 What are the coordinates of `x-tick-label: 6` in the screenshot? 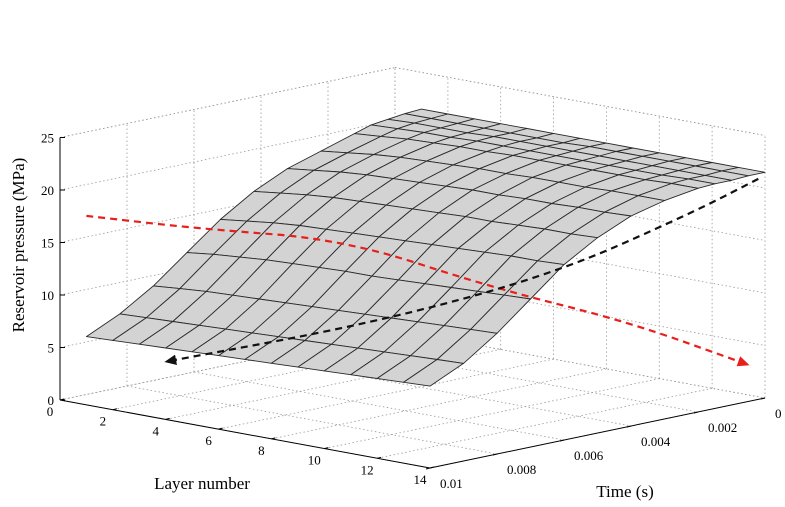 It's located at (208, 440).